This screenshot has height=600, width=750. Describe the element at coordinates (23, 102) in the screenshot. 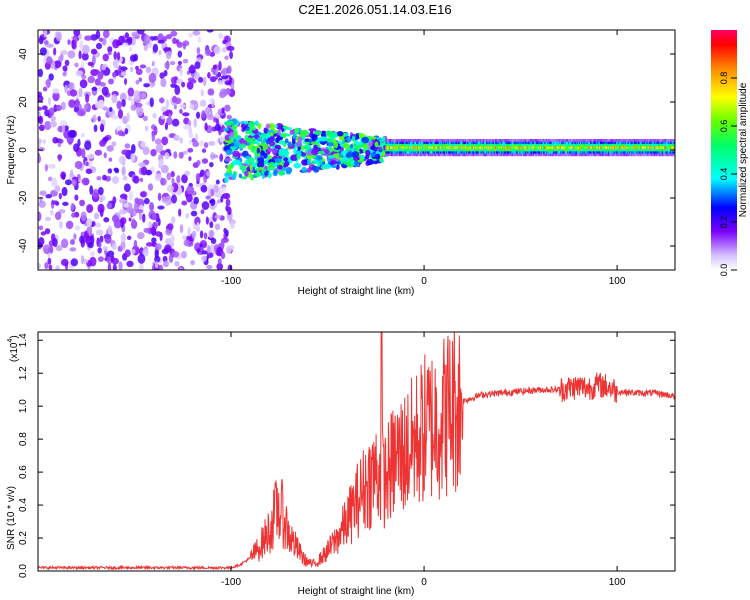

I see `y-tick-label: 20` at that location.